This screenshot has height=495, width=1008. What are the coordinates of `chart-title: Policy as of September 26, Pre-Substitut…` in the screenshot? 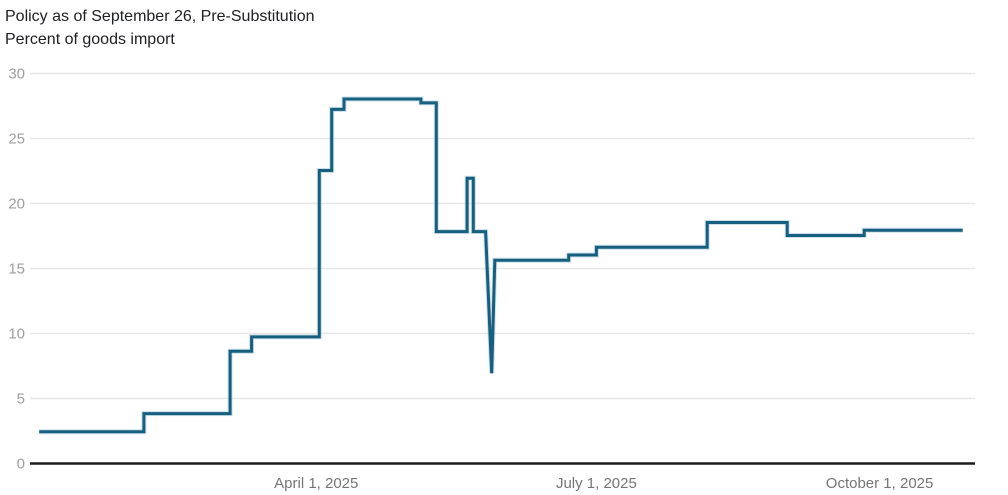 It's located at (160, 16).